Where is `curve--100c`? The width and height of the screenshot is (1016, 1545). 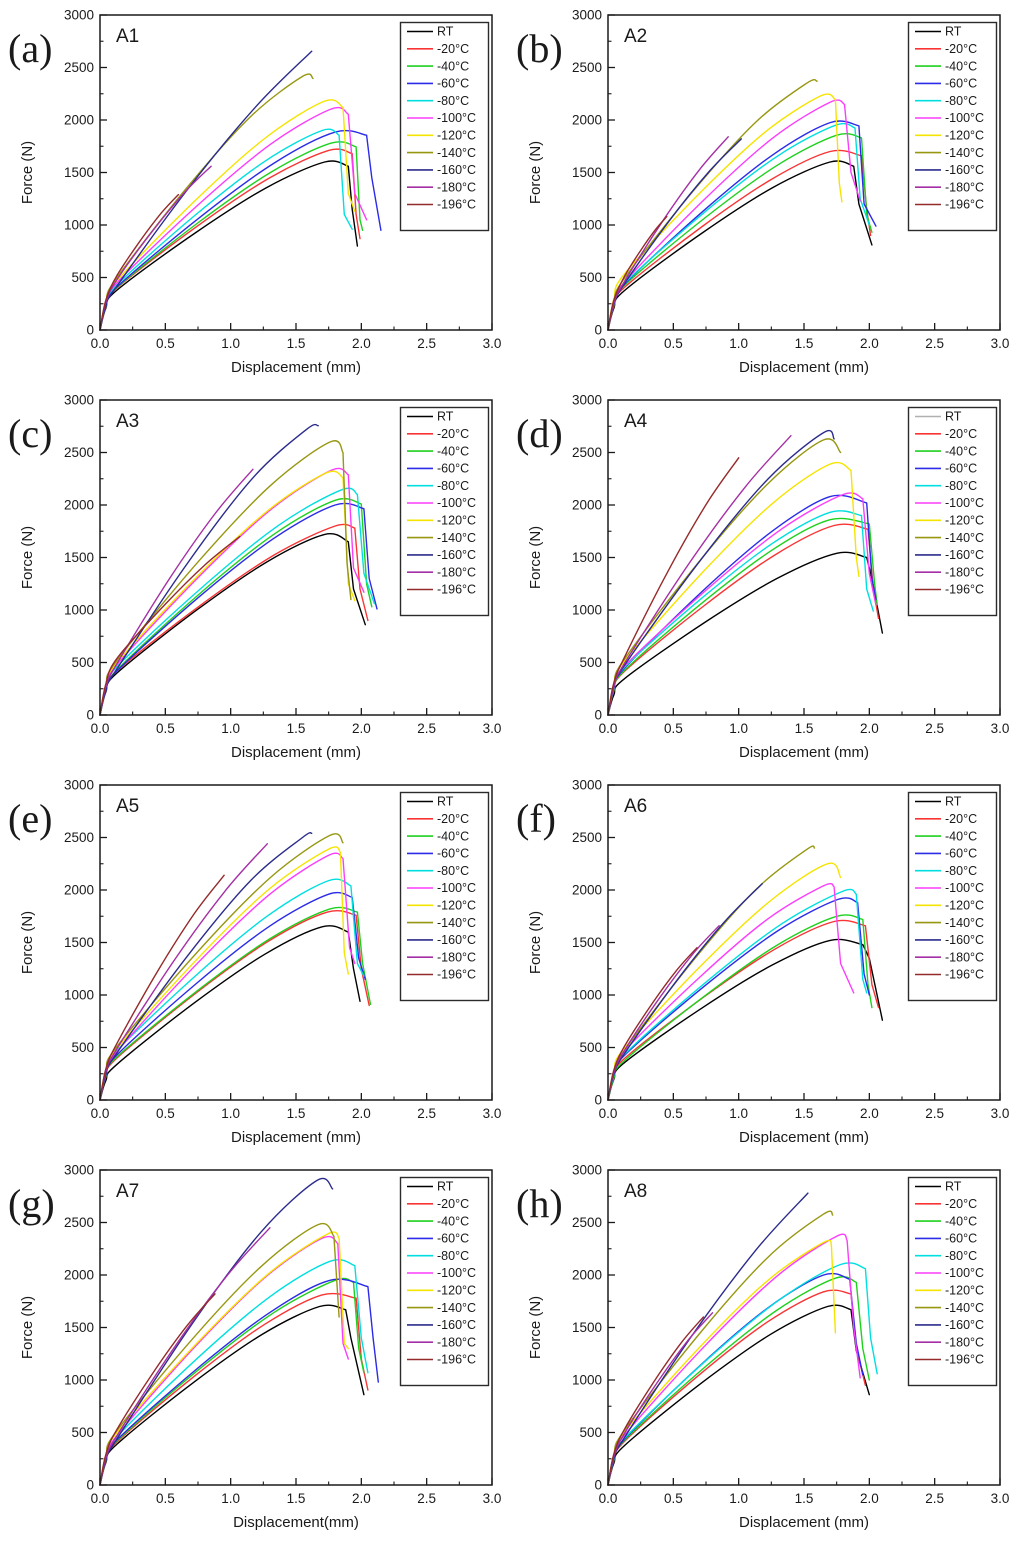
curve--100c is located at coordinates (227, 976).